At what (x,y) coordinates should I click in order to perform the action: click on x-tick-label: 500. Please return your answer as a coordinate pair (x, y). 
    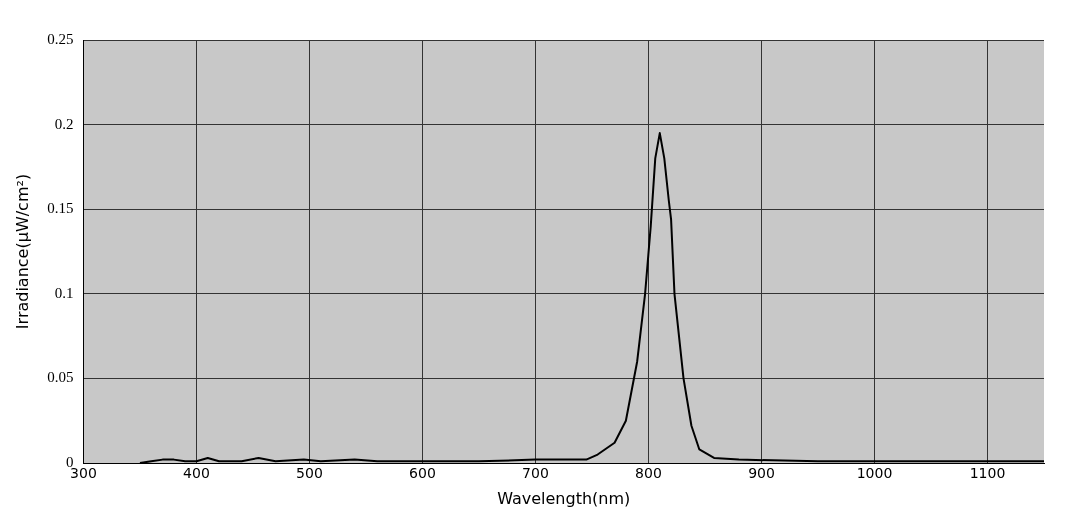
    Looking at the image, I should click on (309, 473).